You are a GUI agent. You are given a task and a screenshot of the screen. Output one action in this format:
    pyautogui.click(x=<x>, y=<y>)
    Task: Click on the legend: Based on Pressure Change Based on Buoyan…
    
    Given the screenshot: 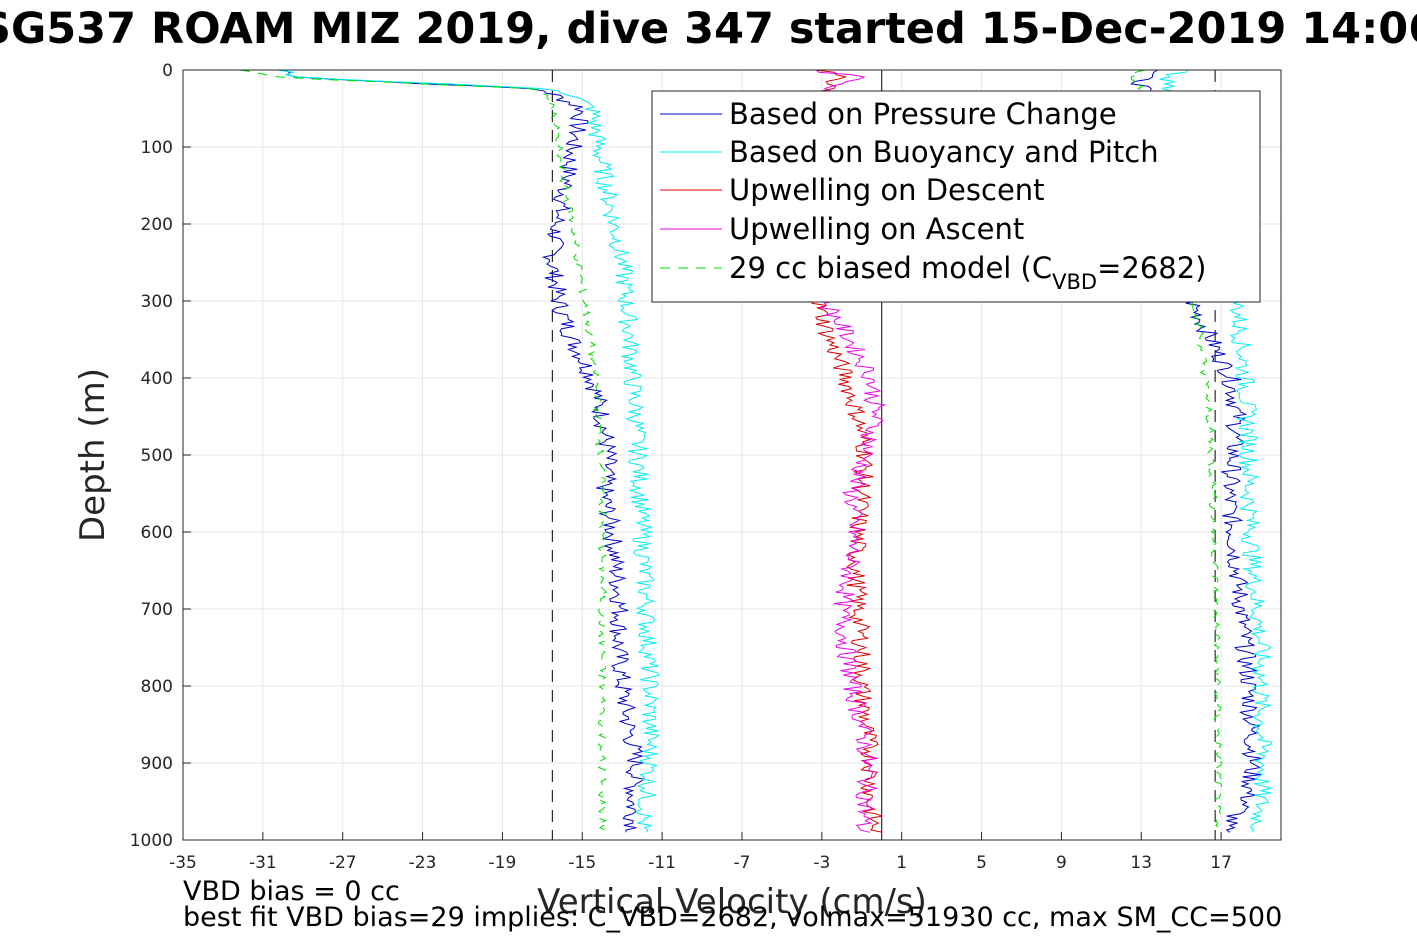 What is the action you would take?
    pyautogui.click(x=956, y=196)
    